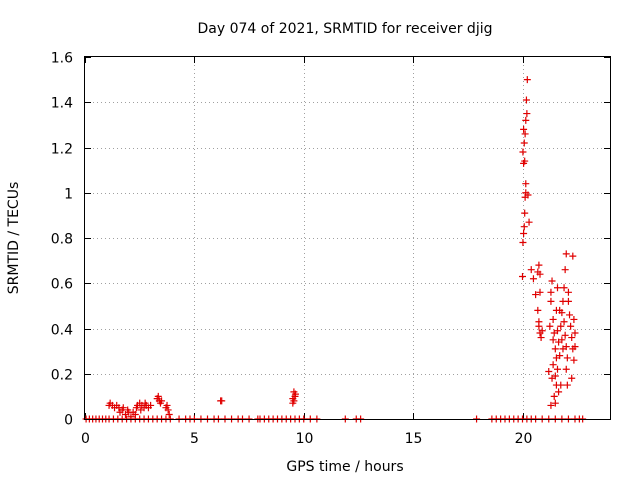  I want to click on x-tick-label: 5, so click(194, 439).